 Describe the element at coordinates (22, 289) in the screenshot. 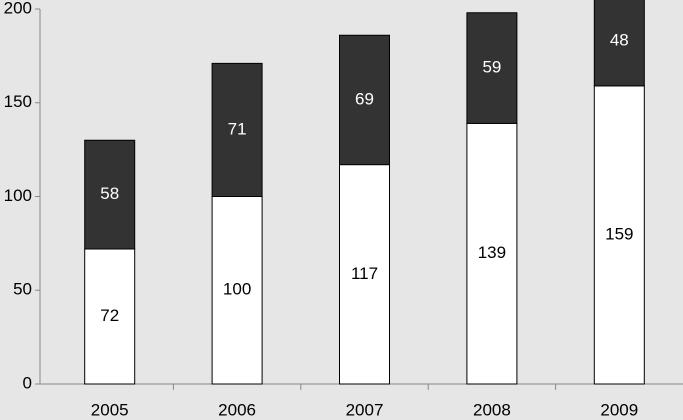

I see `y-tick-label: 50` at that location.